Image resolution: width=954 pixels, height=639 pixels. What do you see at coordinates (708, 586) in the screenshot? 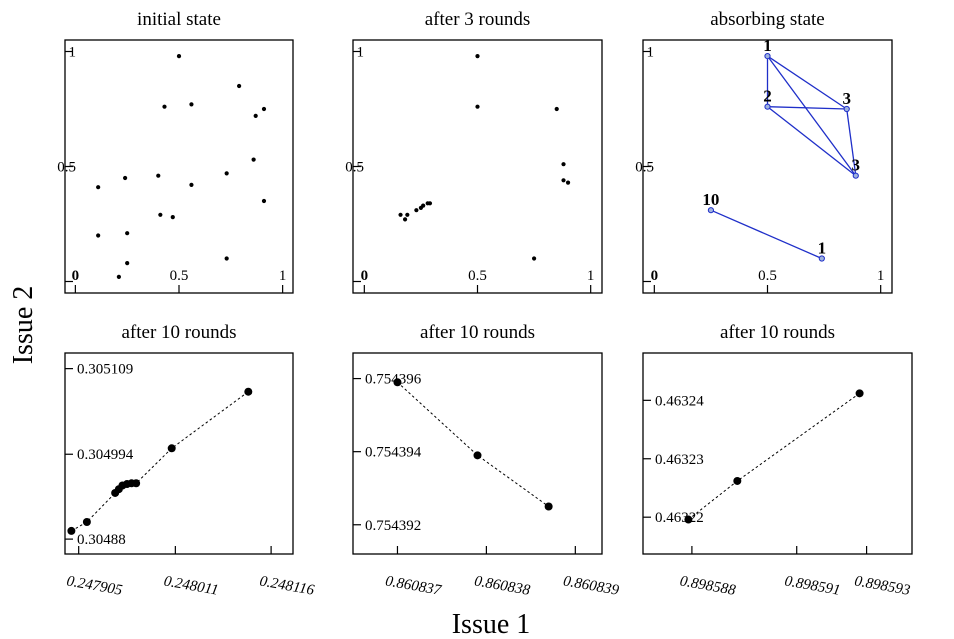
I see `x-tick-label: 0.898588` at bounding box center [708, 586].